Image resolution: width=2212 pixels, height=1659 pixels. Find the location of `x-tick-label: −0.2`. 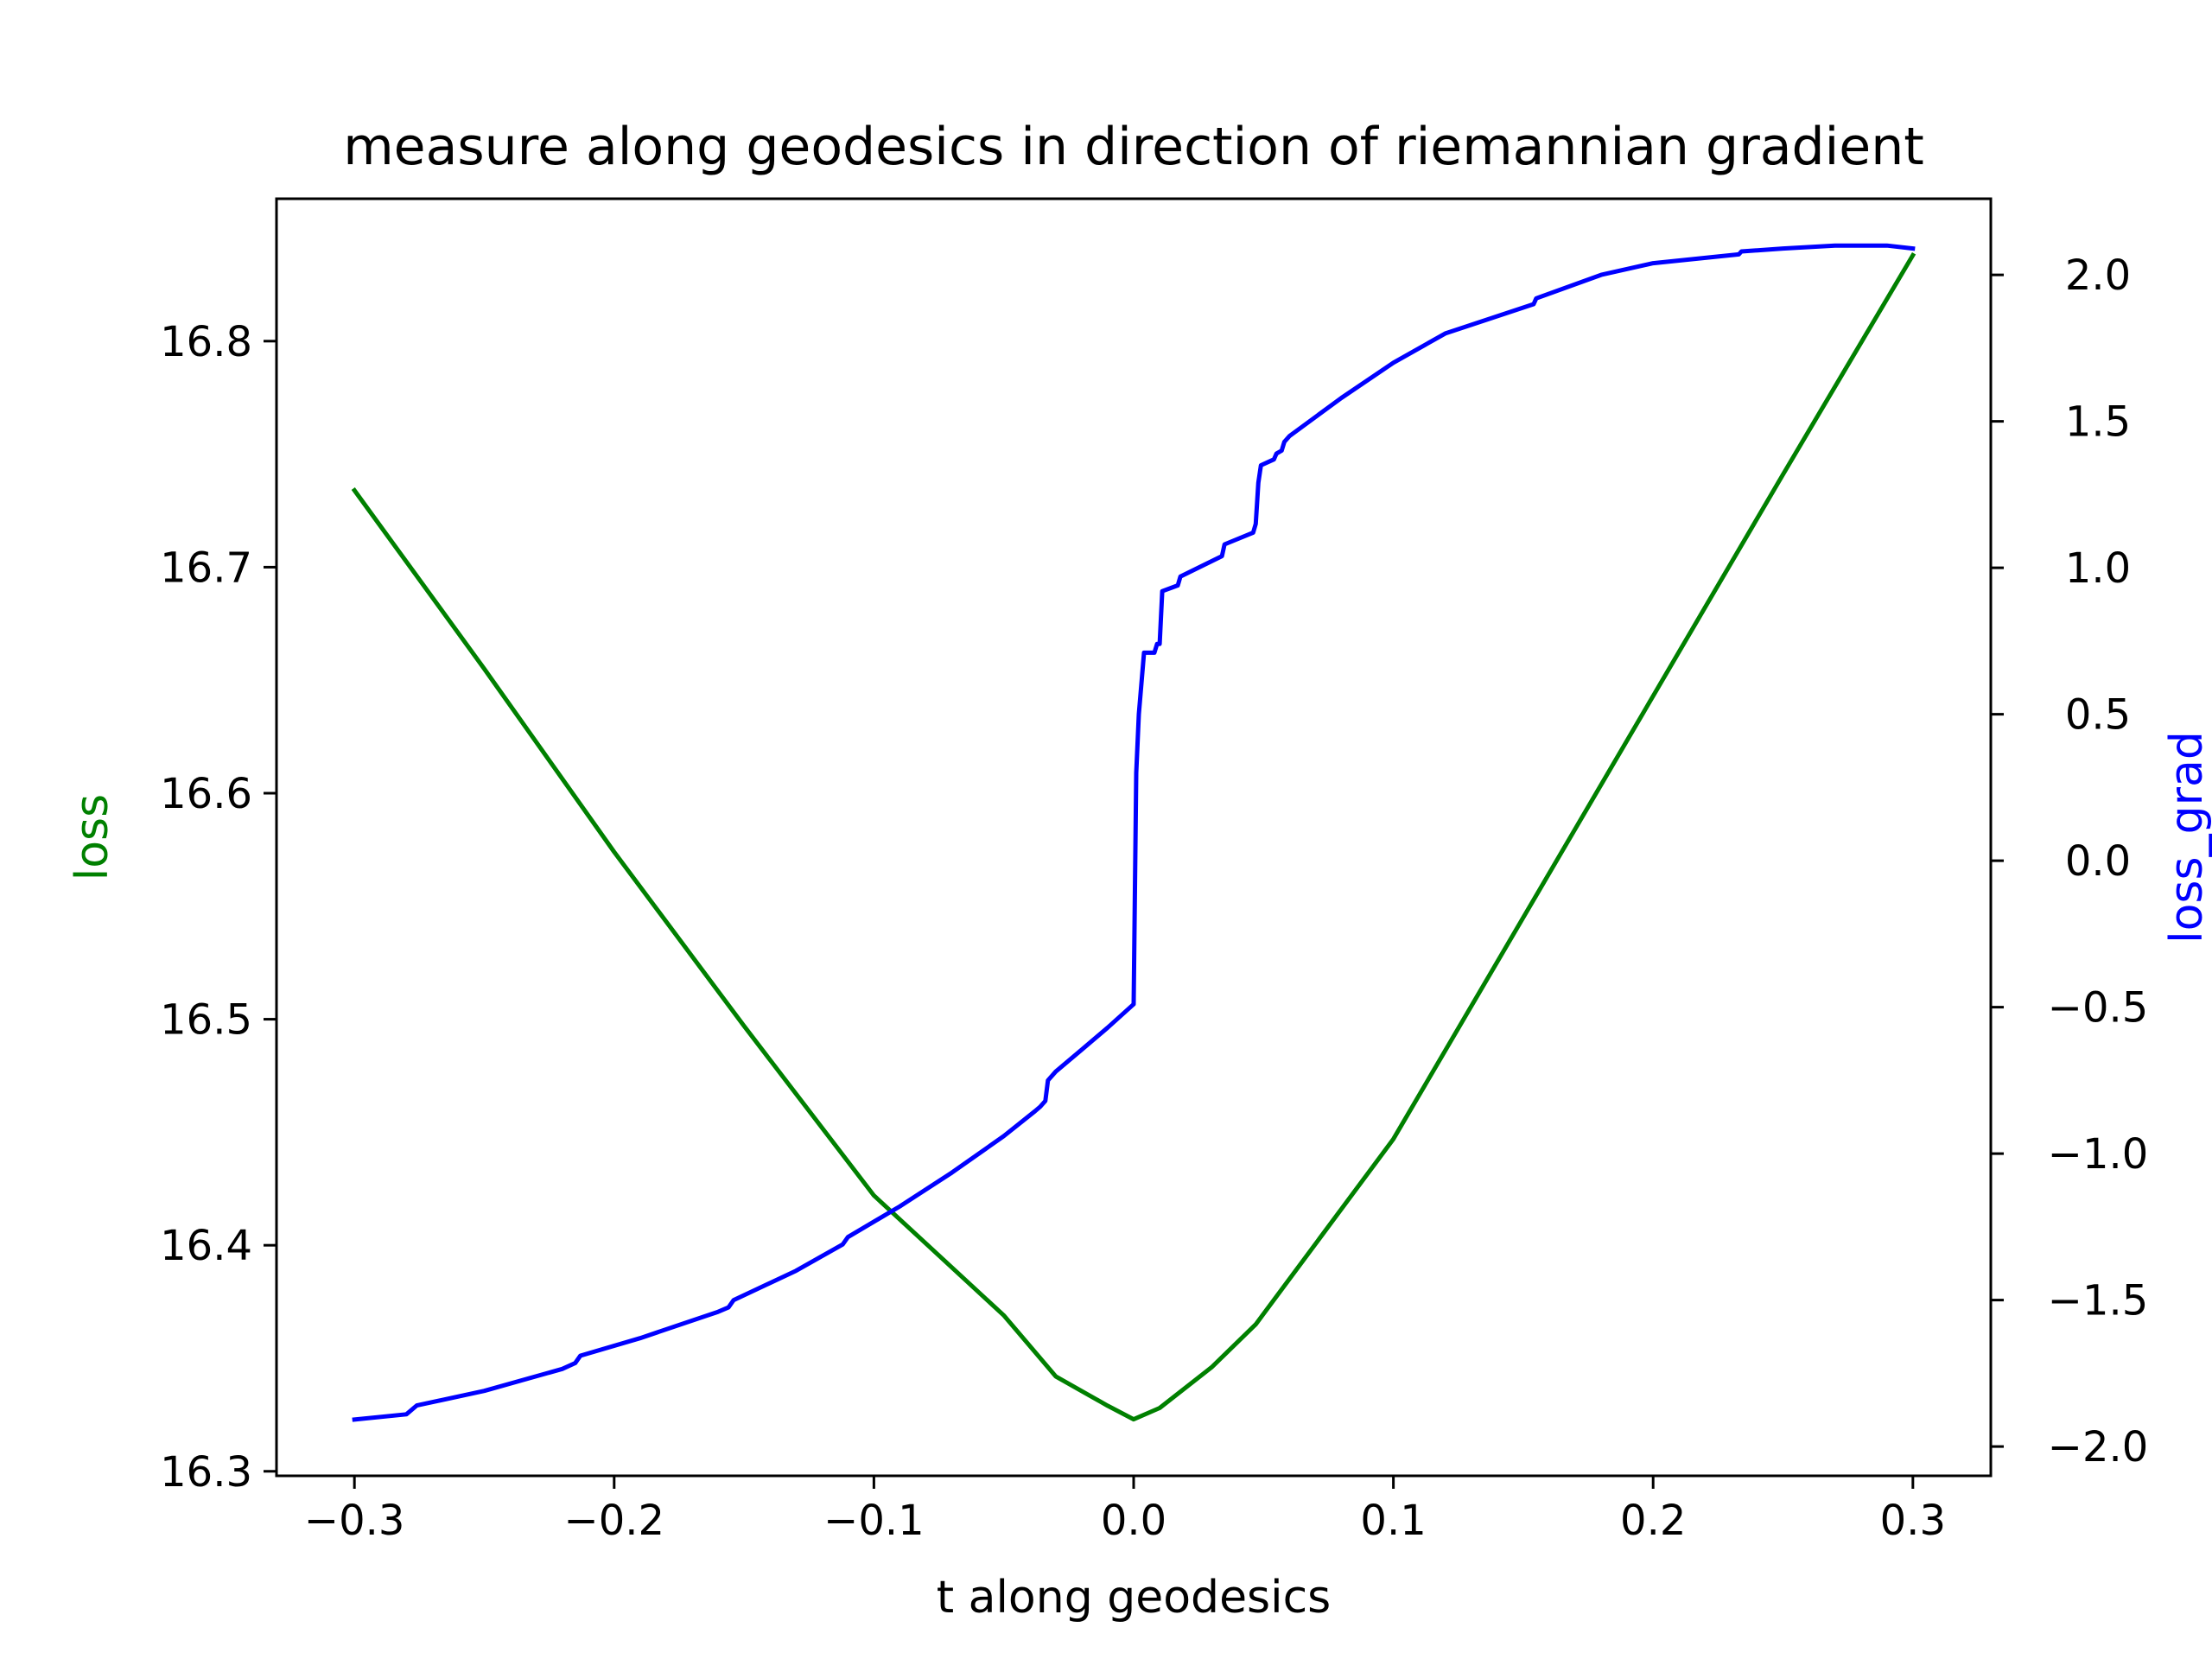

x-tick-label: −0.2 is located at coordinates (614, 1521).